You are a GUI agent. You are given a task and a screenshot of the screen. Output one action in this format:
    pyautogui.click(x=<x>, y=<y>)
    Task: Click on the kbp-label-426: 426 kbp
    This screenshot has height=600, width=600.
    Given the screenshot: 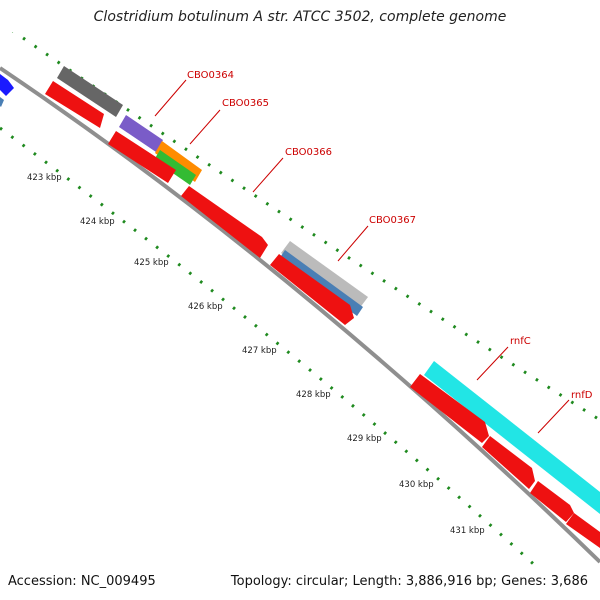 What is the action you would take?
    pyautogui.click(x=205, y=307)
    